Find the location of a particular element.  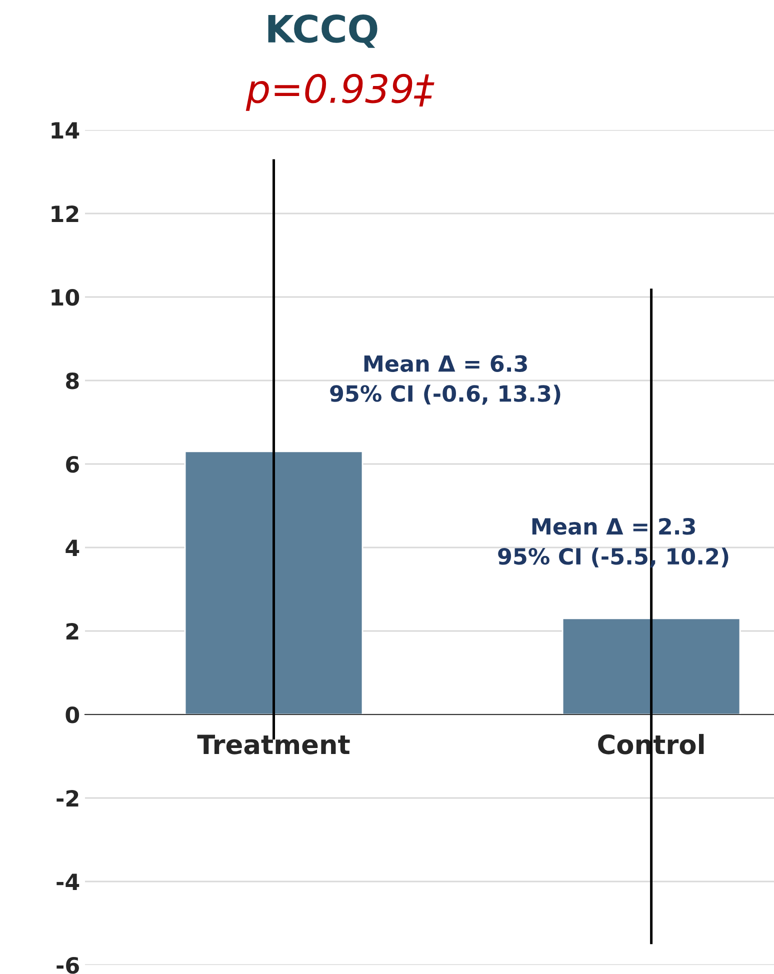

y-tick-label: -2 is located at coordinates (67, 798).